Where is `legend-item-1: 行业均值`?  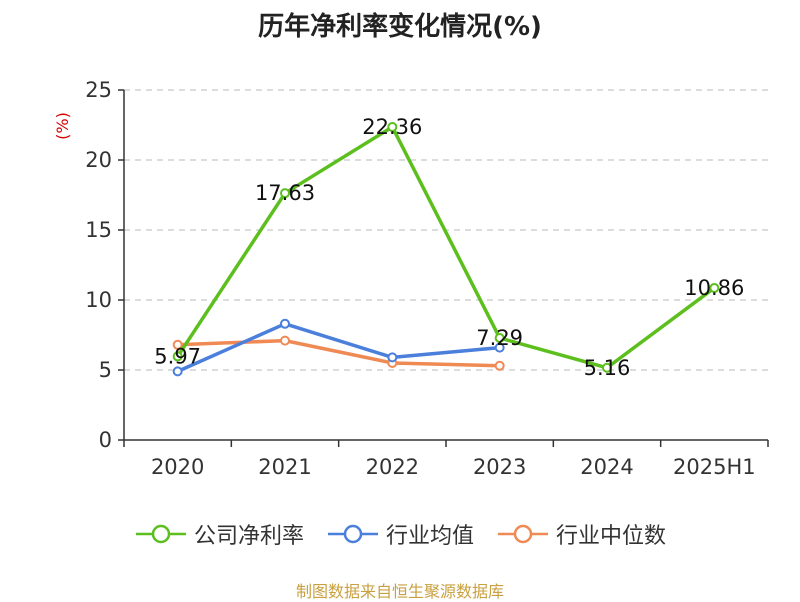
legend-item-1: 行业均值 is located at coordinates (400, 534).